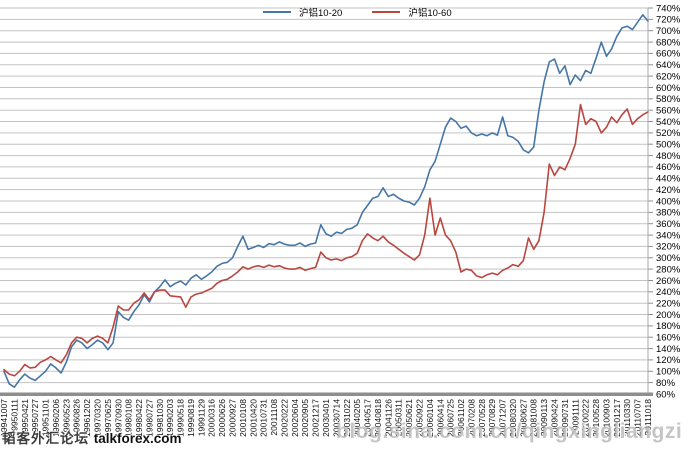 This screenshot has width=690, height=449. I want to click on x-axis-label: 20101217, so click(617, 418).